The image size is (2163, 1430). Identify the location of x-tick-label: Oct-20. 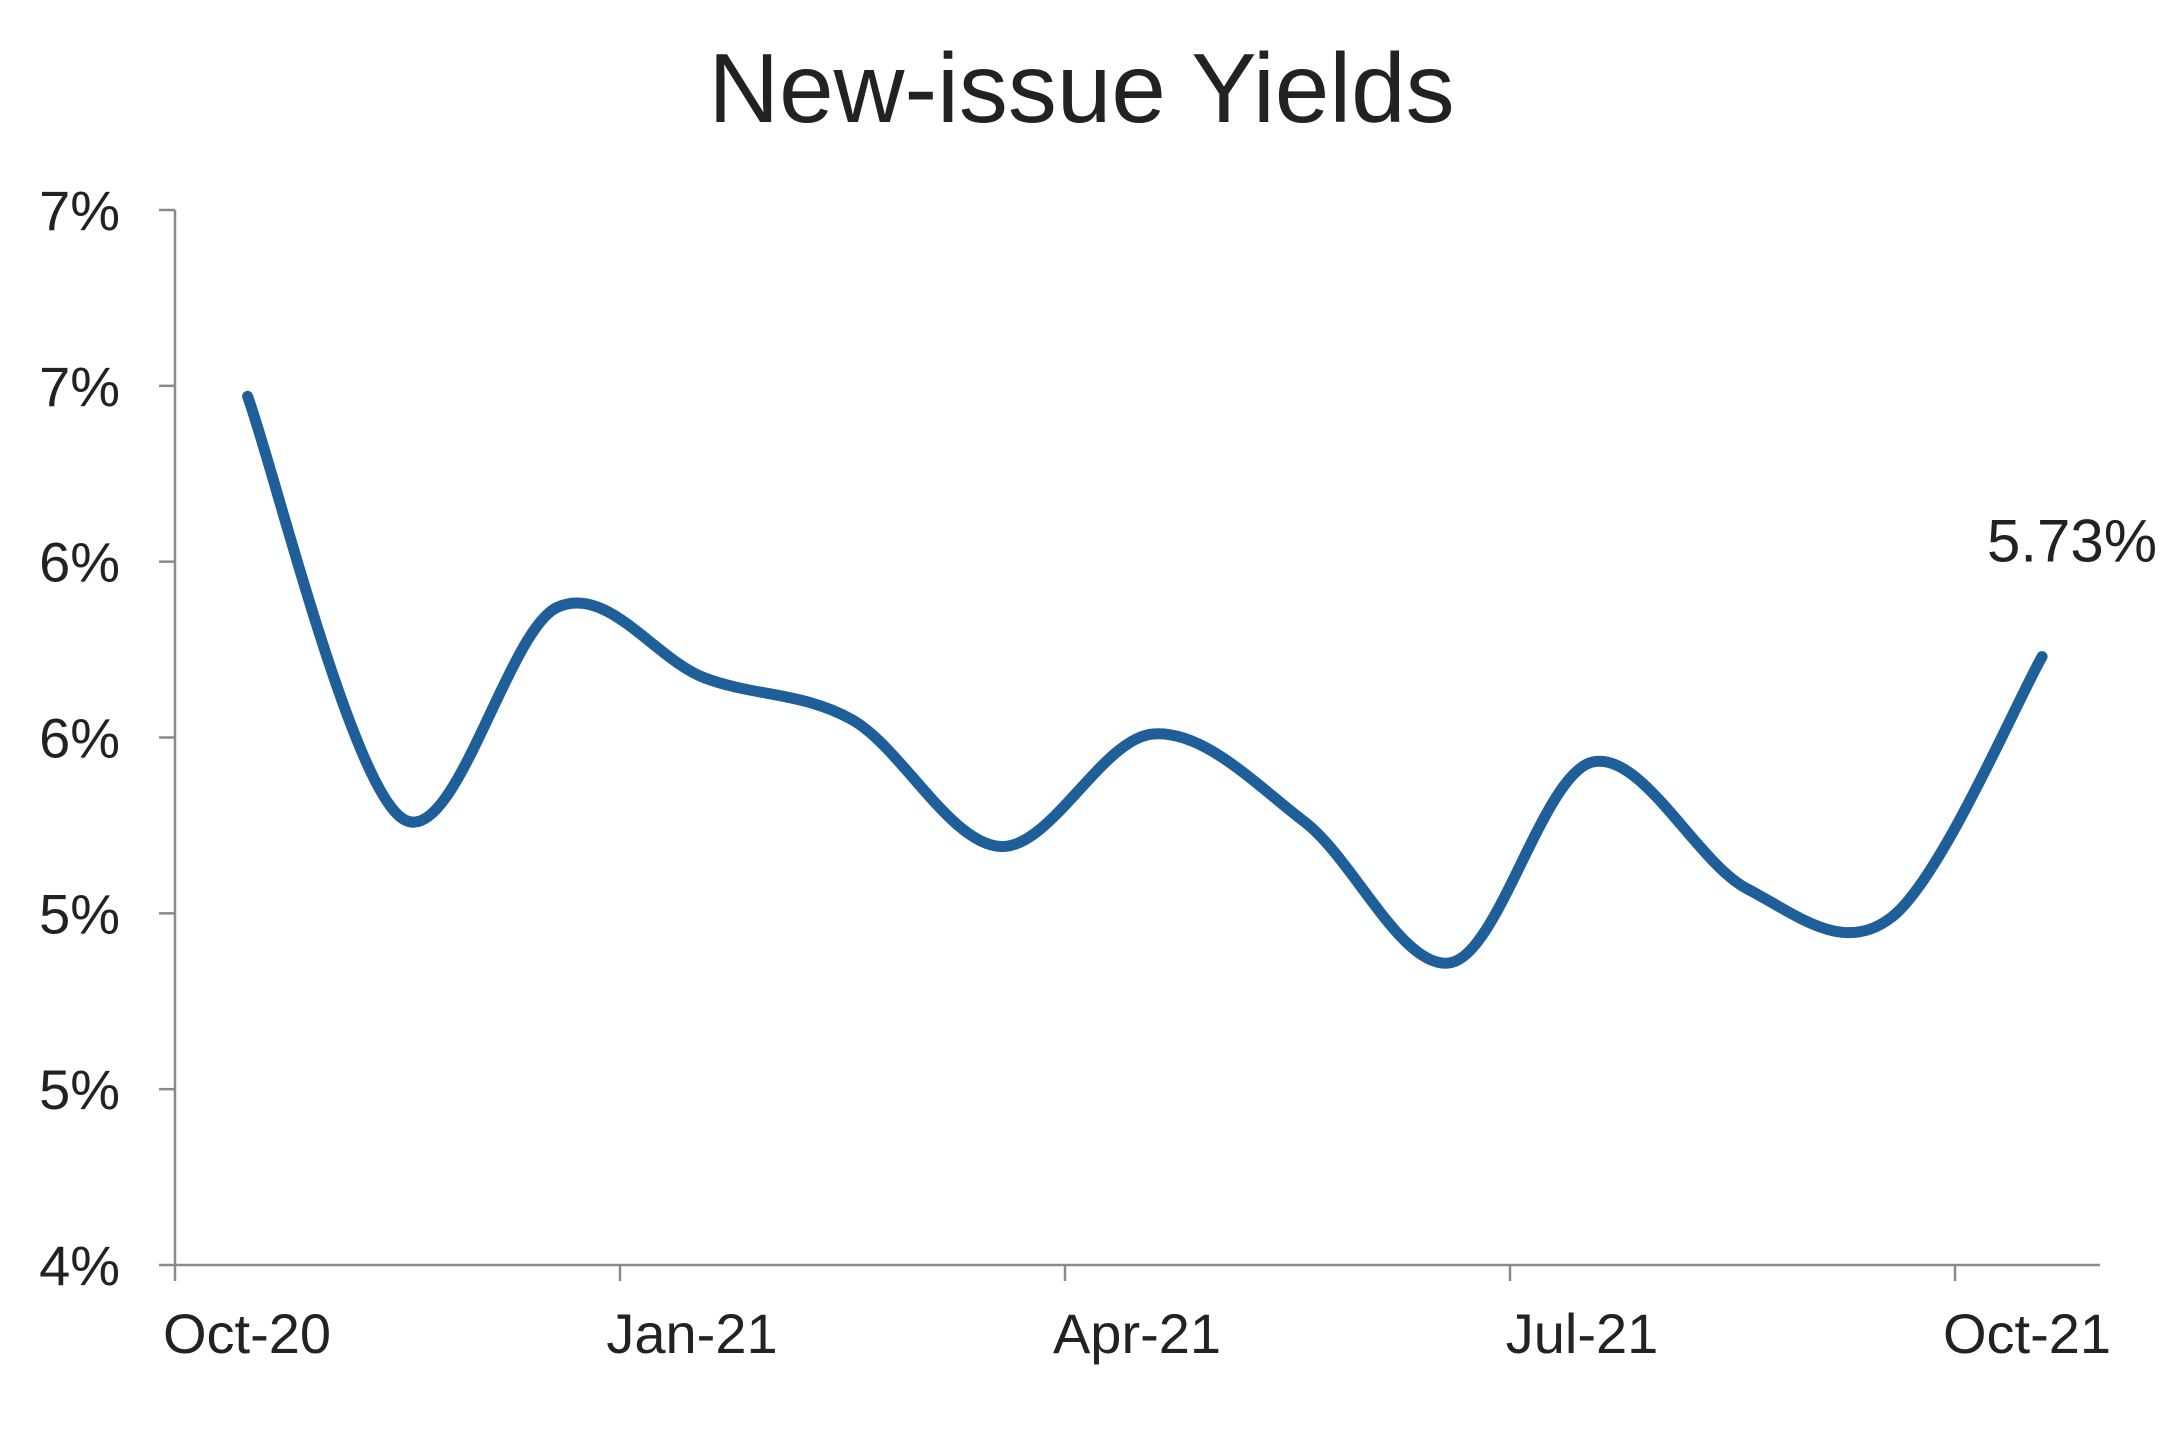
(247, 1333).